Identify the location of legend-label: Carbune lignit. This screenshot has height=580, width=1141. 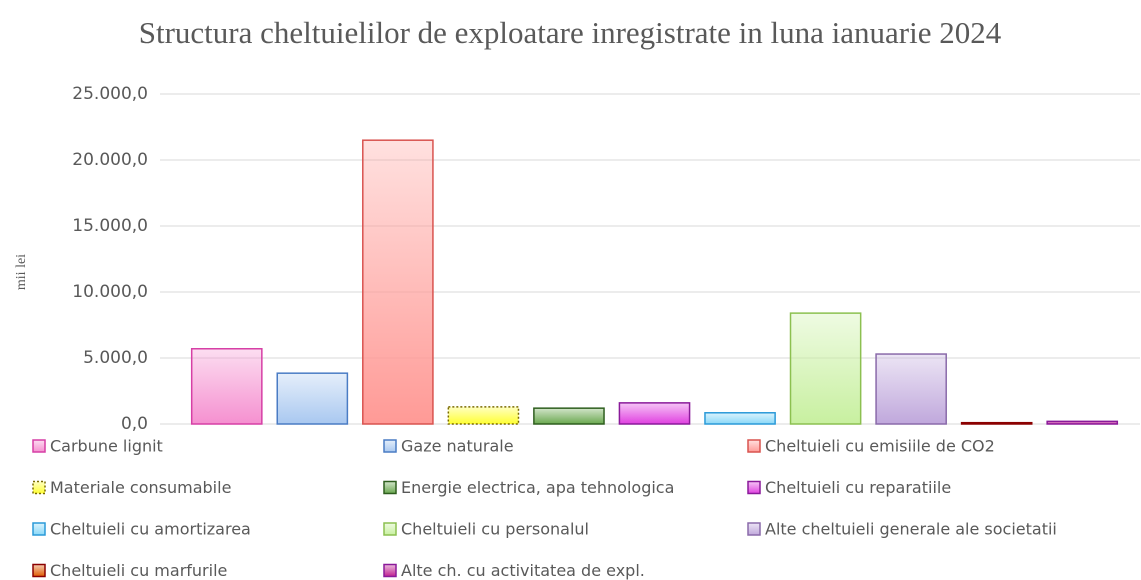
(106, 446).